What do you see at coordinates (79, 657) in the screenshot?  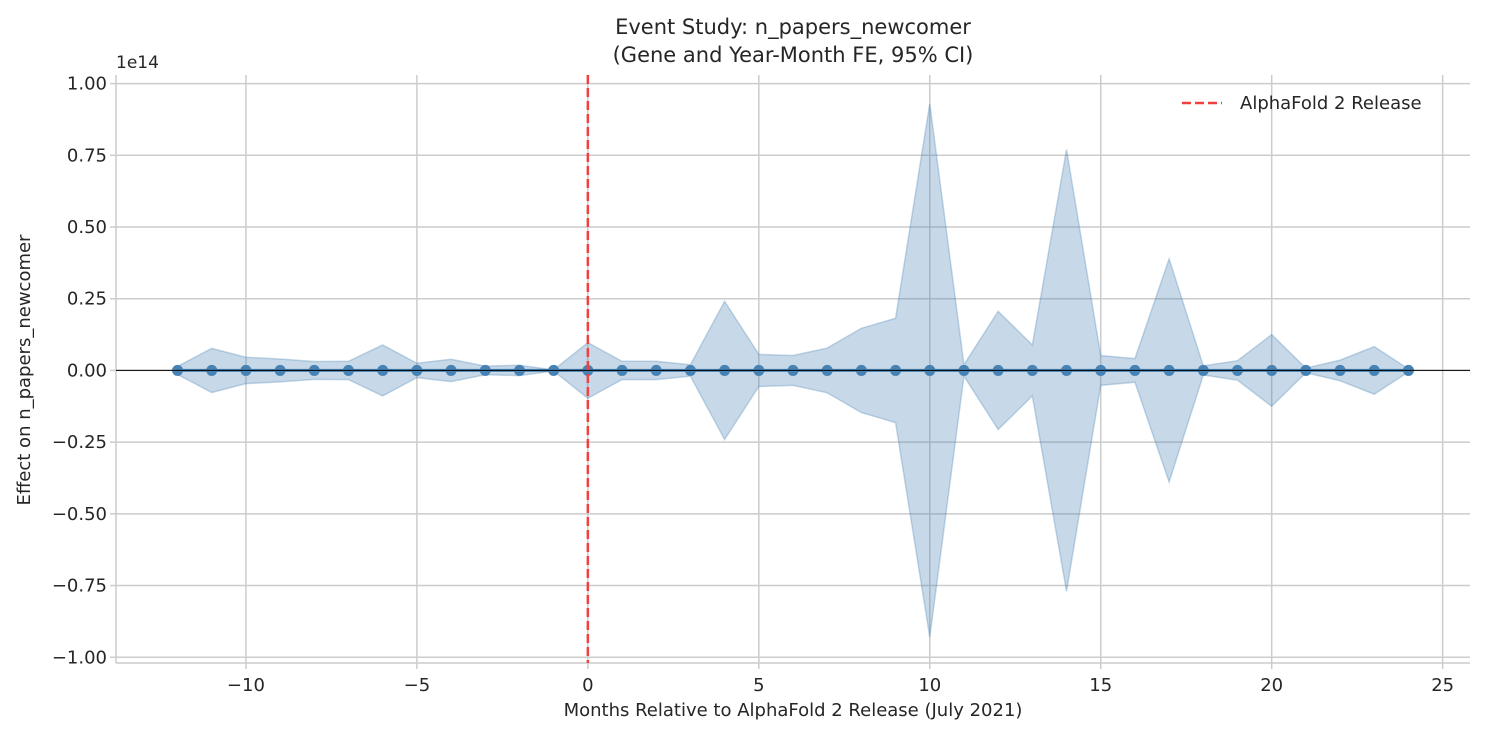 I see `y-tick-label: −1.00` at bounding box center [79, 657].